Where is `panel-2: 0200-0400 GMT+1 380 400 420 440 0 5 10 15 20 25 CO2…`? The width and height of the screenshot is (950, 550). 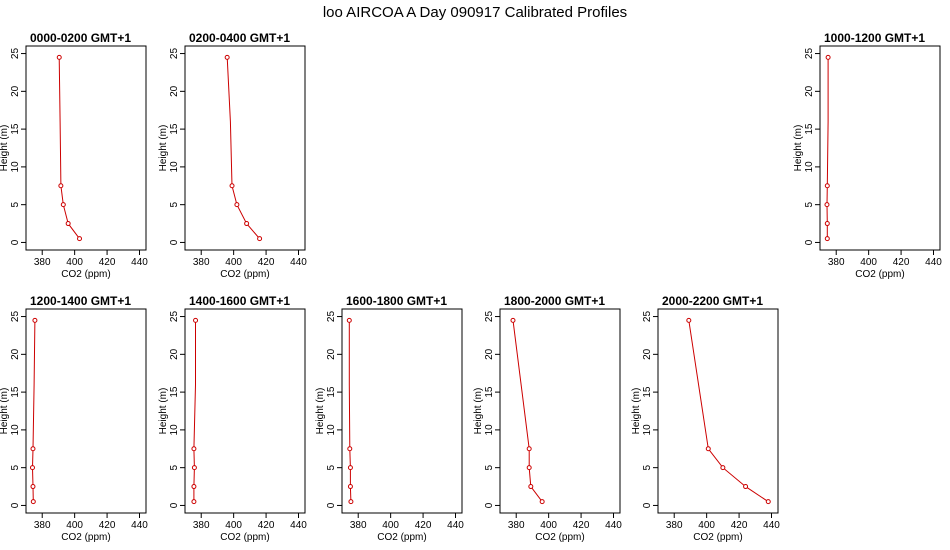 panel-2: 0200-0400 GMT+1 380 400 420 440 0 5 10 15 20 25 CO2… is located at coordinates (232, 155).